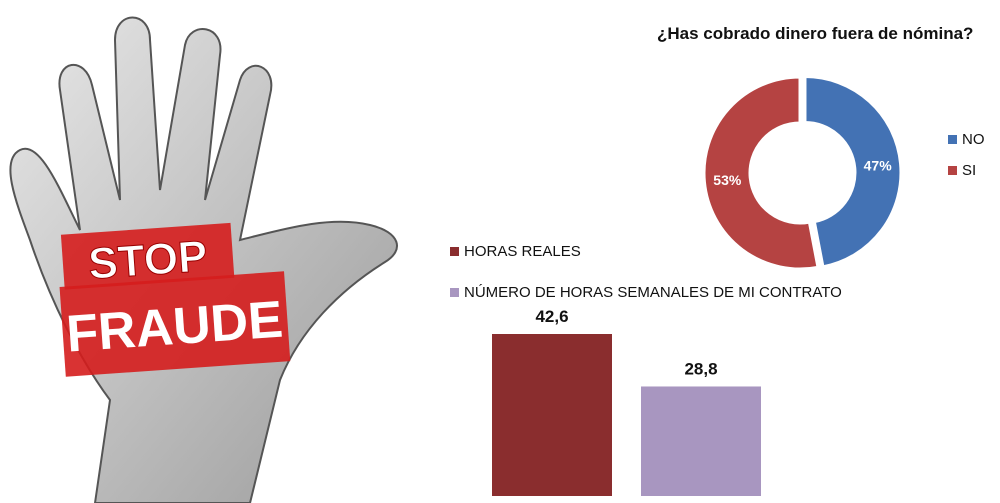 This screenshot has height=503, width=1000. I want to click on legend-item-horas-reales: HORAS REALES, so click(515, 251).